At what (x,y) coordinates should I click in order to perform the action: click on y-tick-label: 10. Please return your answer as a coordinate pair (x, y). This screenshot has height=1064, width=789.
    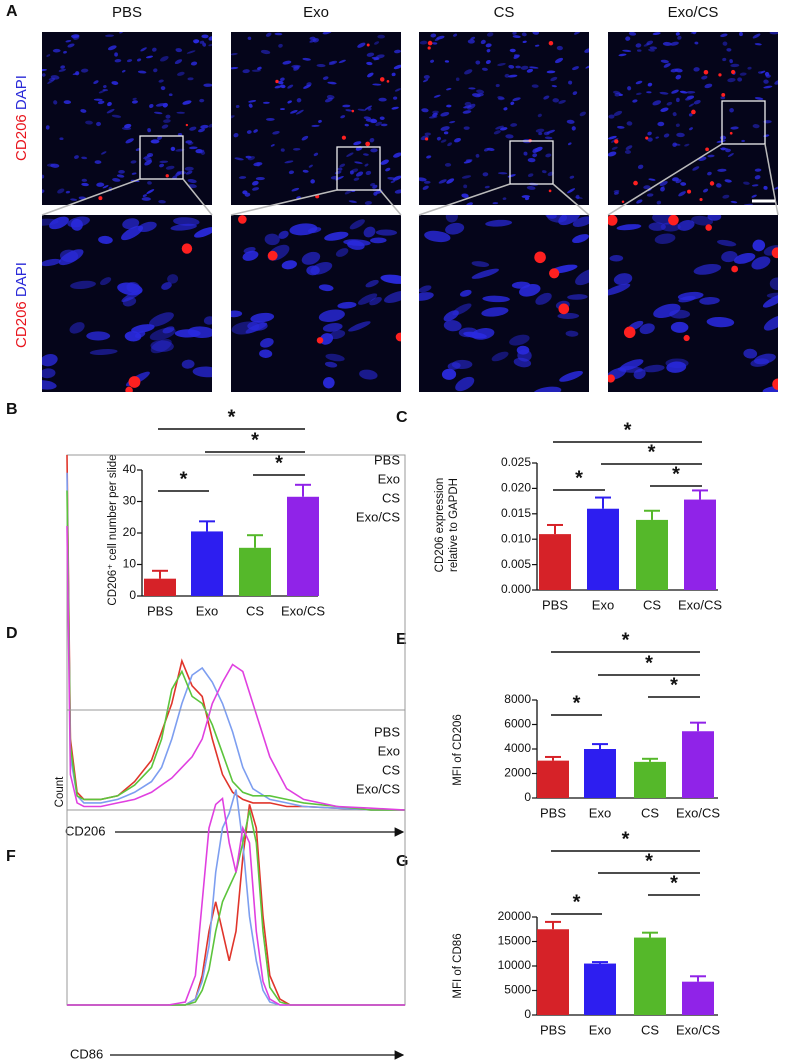
    Looking at the image, I should click on (130, 564).